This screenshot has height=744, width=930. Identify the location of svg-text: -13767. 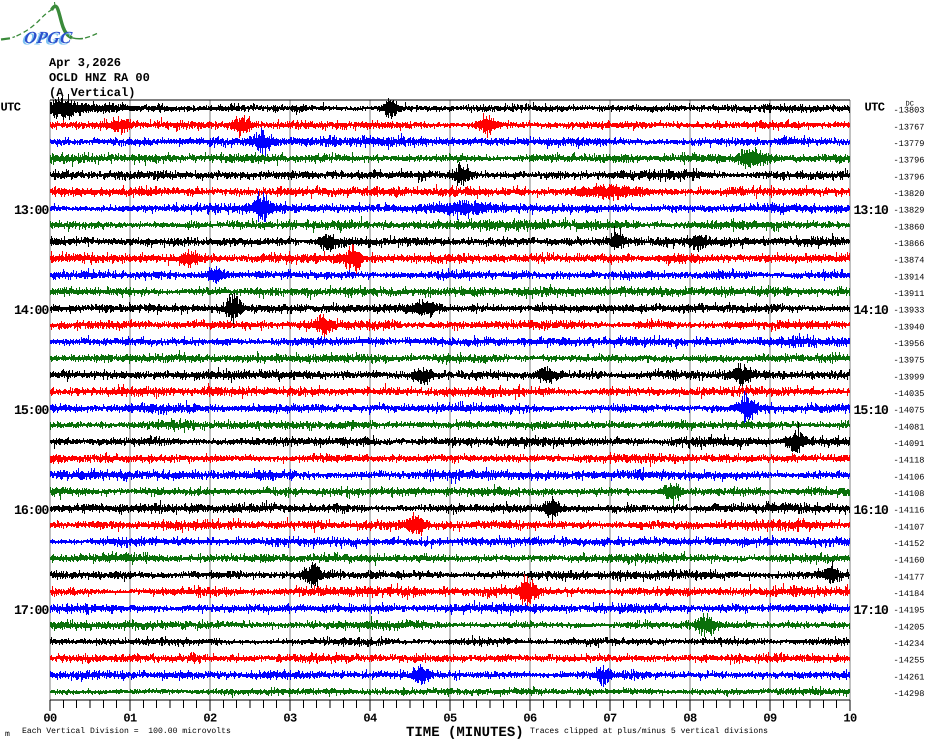
(909, 127).